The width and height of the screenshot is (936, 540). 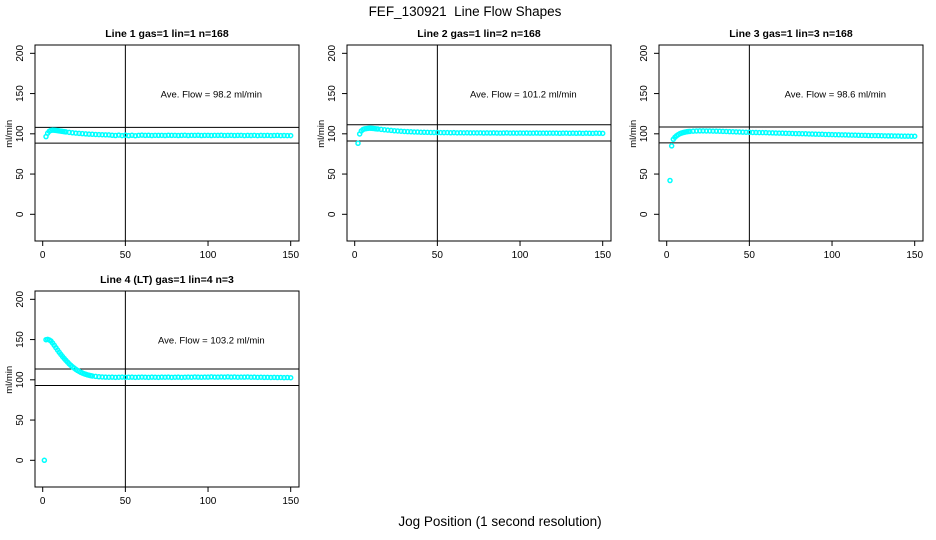 What do you see at coordinates (835, 95) in the screenshot?
I see `ave-flow-annotation: Ave. Flow = 98.6 ml/min` at bounding box center [835, 95].